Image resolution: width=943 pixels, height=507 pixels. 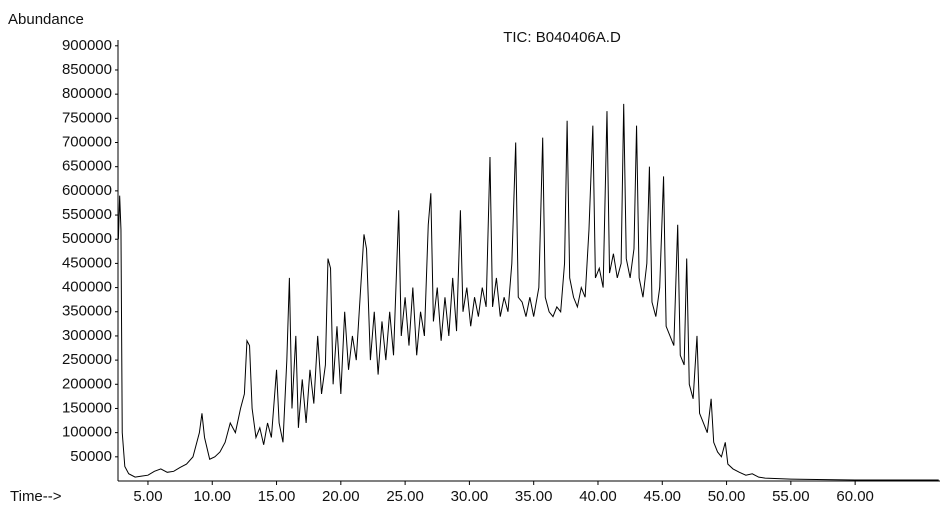 I want to click on y-tick-label: 850000, so click(x=87, y=69).